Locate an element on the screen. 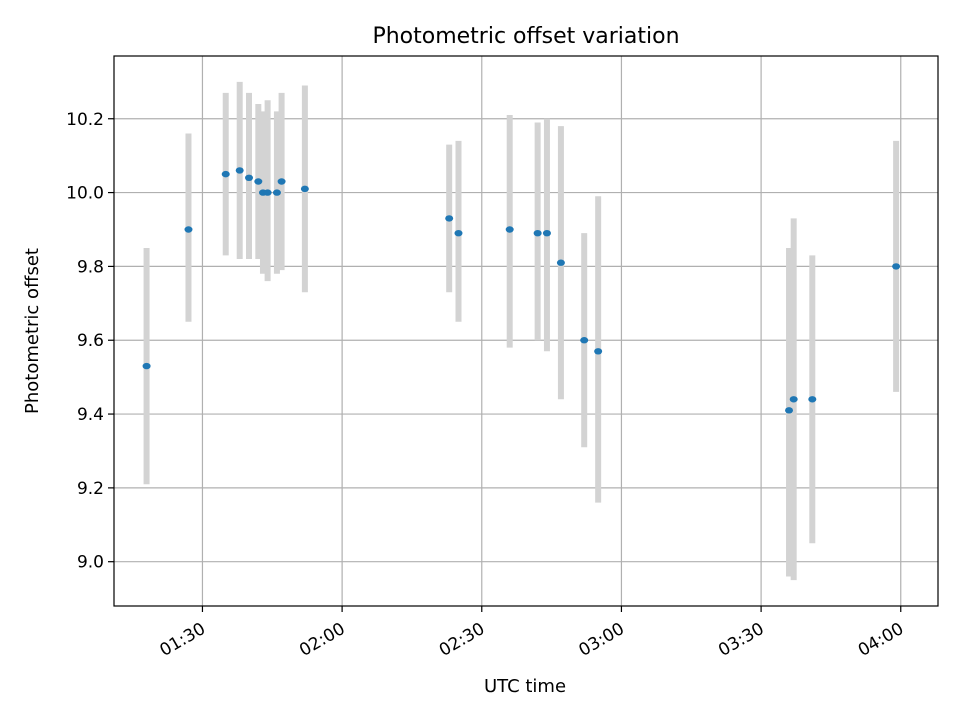  y-axis-ticks: 9.0 9.2 9.4 9.6 9.8 10.0 10.2 is located at coordinates (90, 341).